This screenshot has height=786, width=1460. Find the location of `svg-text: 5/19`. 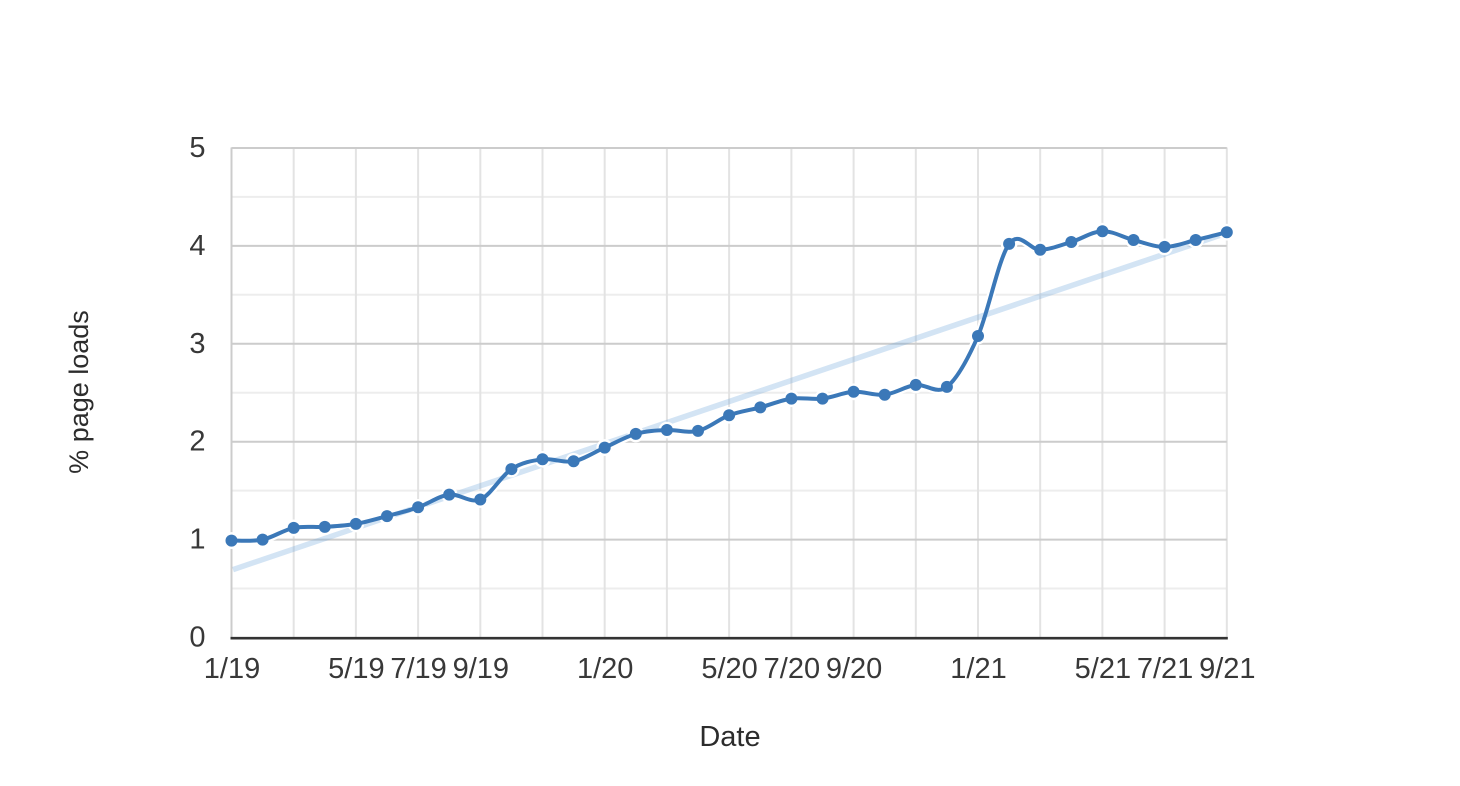

svg-text: 5/19 is located at coordinates (356, 669).